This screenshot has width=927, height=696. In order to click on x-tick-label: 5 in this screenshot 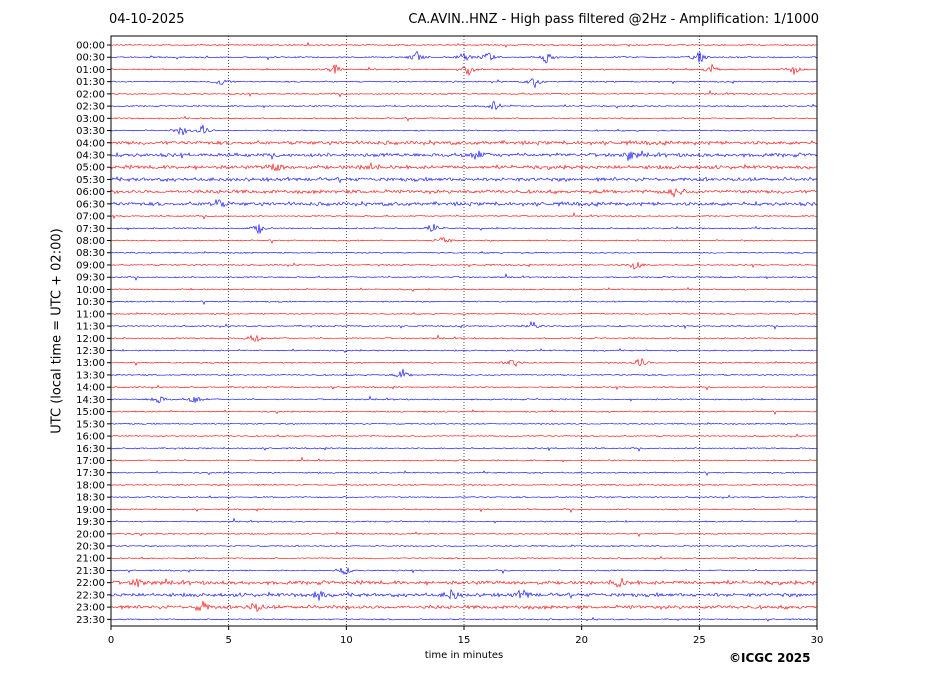, I will do `click(228, 640)`.